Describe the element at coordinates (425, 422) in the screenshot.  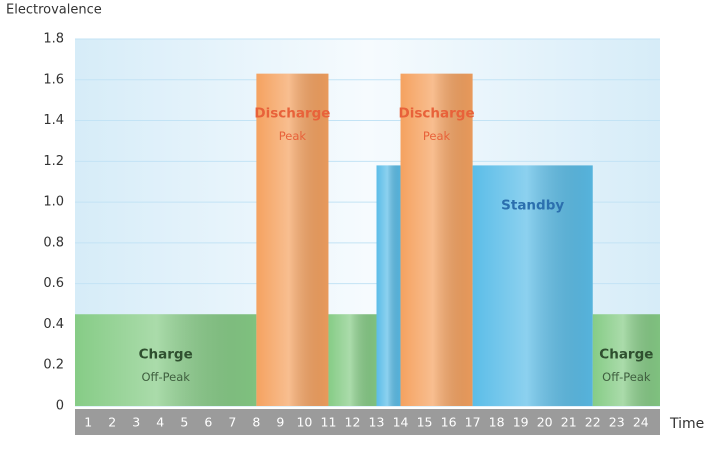
I see `x-tick-label: 15` at that location.